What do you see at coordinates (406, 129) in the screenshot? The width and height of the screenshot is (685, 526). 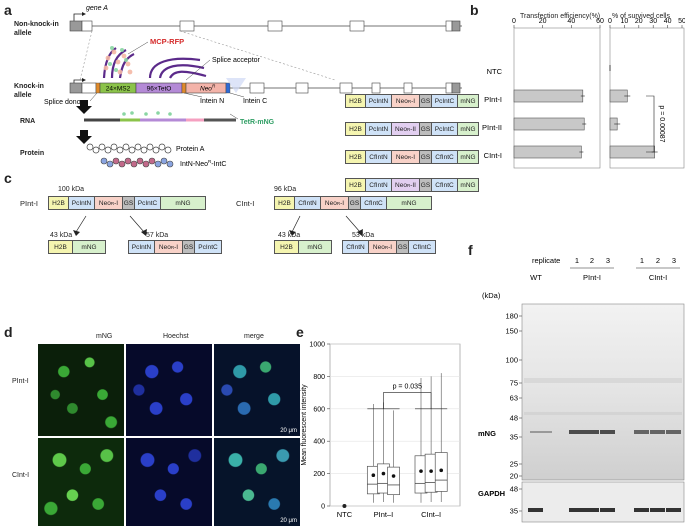 I see `b-construct-2-part: Neo R -II` at bounding box center [406, 129].